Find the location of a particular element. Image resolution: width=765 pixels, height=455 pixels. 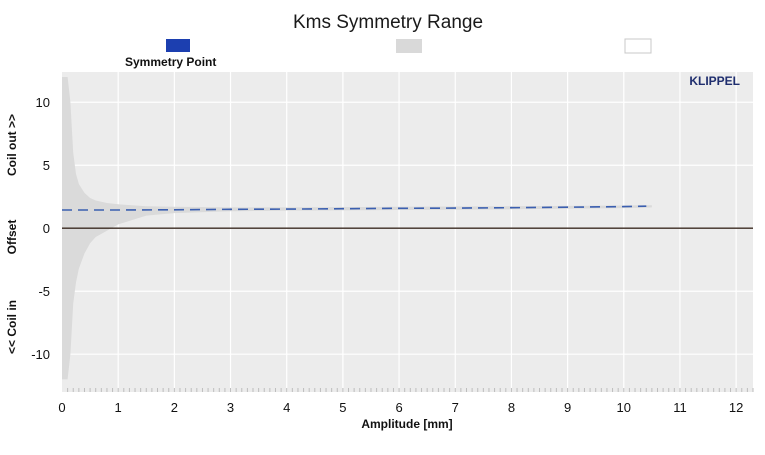

x-axis-label: Amplitude [mm] is located at coordinates (406, 424).